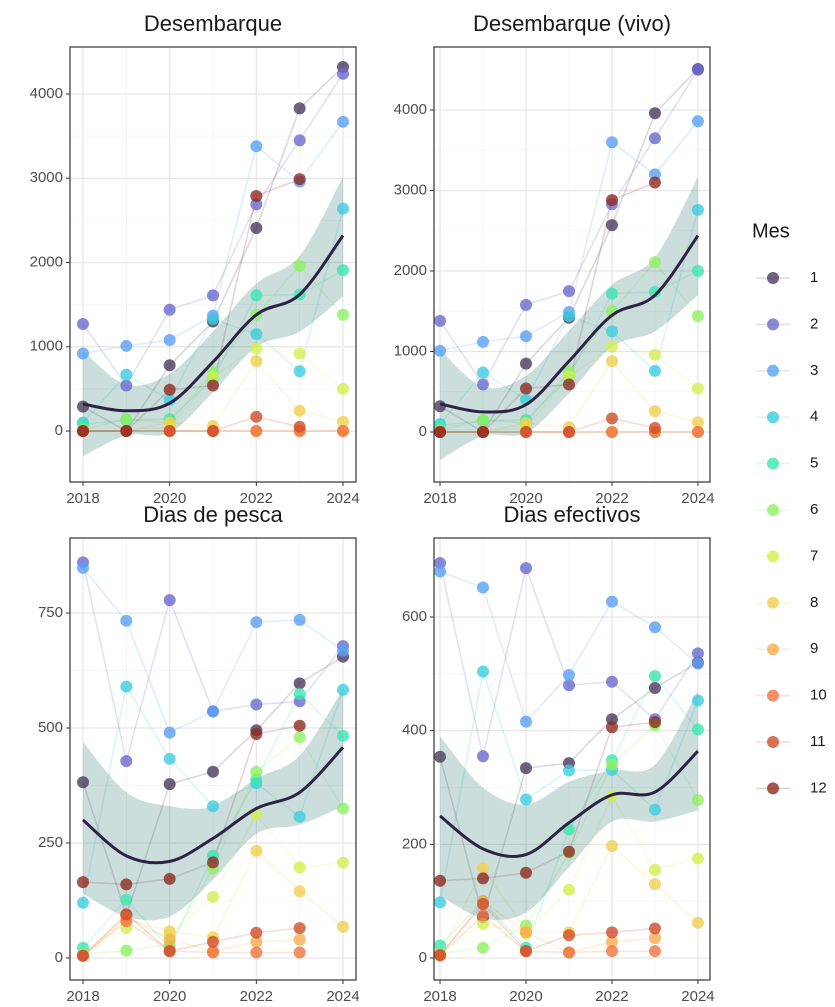  I want to click on y-tick-label: 500, so click(50, 727).